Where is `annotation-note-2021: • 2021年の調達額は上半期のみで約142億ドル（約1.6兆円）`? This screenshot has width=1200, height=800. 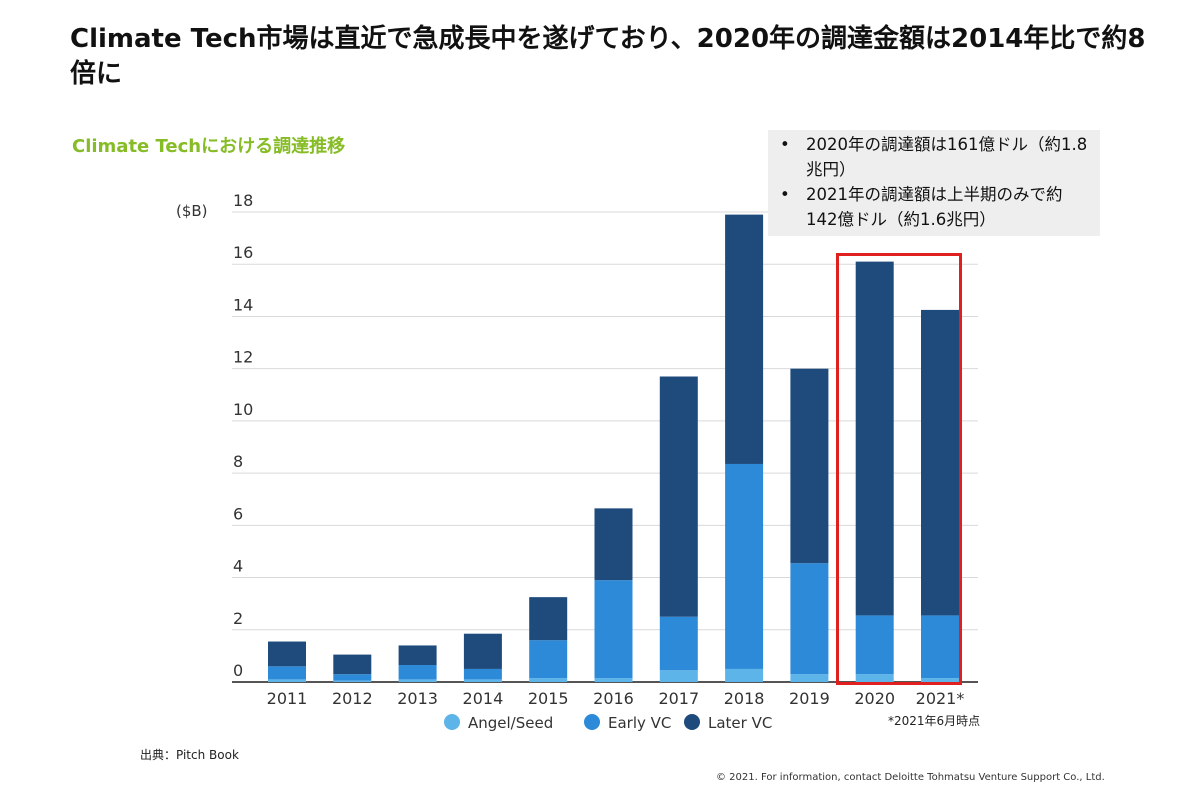
annotation-note-2021: • 2021年の調達額は上半期のみで約142億ドル（約1.6兆円） is located at coordinates (934, 207).